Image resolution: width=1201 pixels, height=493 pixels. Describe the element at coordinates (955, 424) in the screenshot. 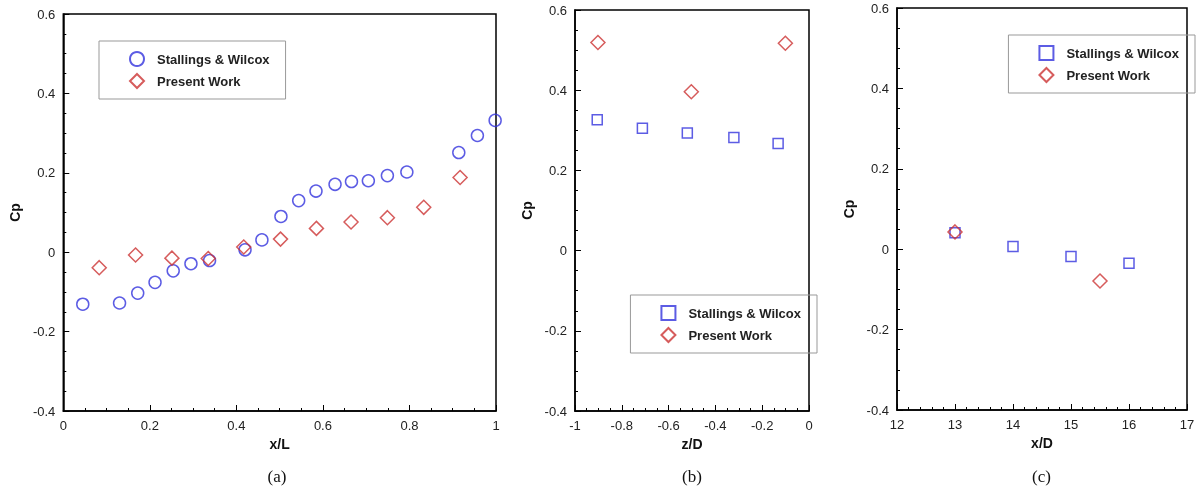

I see `x-tick-label: 13` at that location.